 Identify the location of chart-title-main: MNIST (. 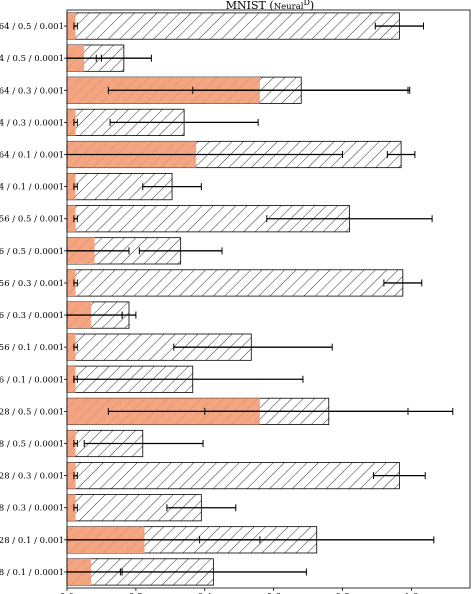
(250, 6).